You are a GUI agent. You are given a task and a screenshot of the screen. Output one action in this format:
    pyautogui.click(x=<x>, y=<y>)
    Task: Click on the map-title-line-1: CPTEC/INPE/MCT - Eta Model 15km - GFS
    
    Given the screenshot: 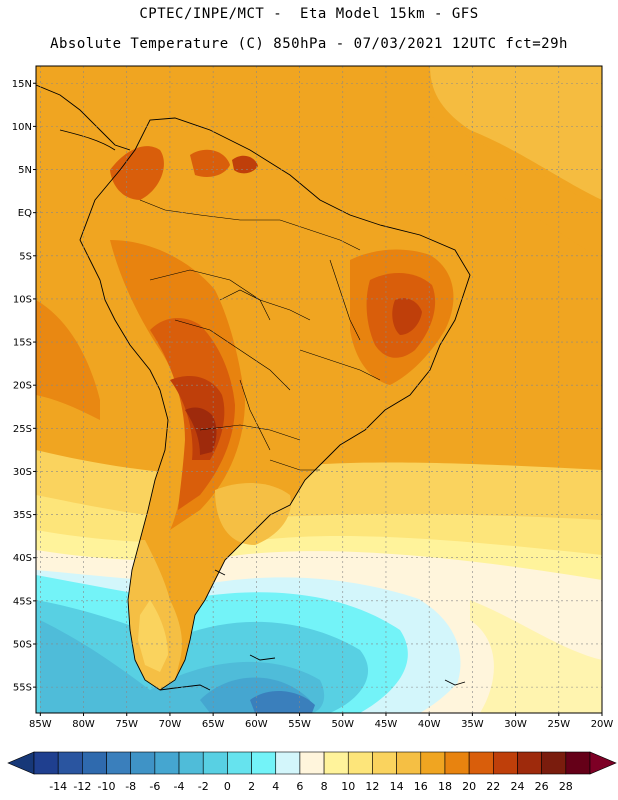 What is the action you would take?
    pyautogui.click(x=309, y=14)
    